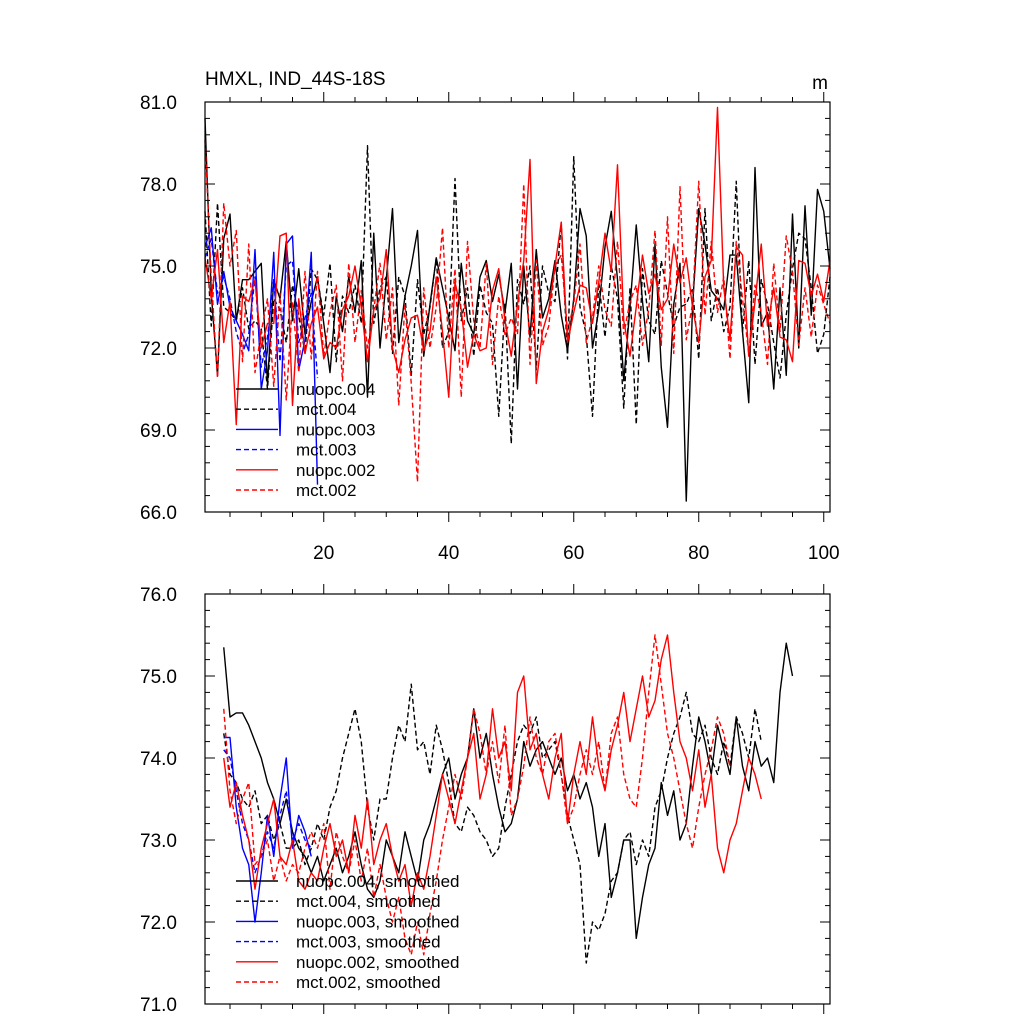  Describe the element at coordinates (492, 770) in the screenshot. I see `series-line-nuopc-002-smoothed` at that location.